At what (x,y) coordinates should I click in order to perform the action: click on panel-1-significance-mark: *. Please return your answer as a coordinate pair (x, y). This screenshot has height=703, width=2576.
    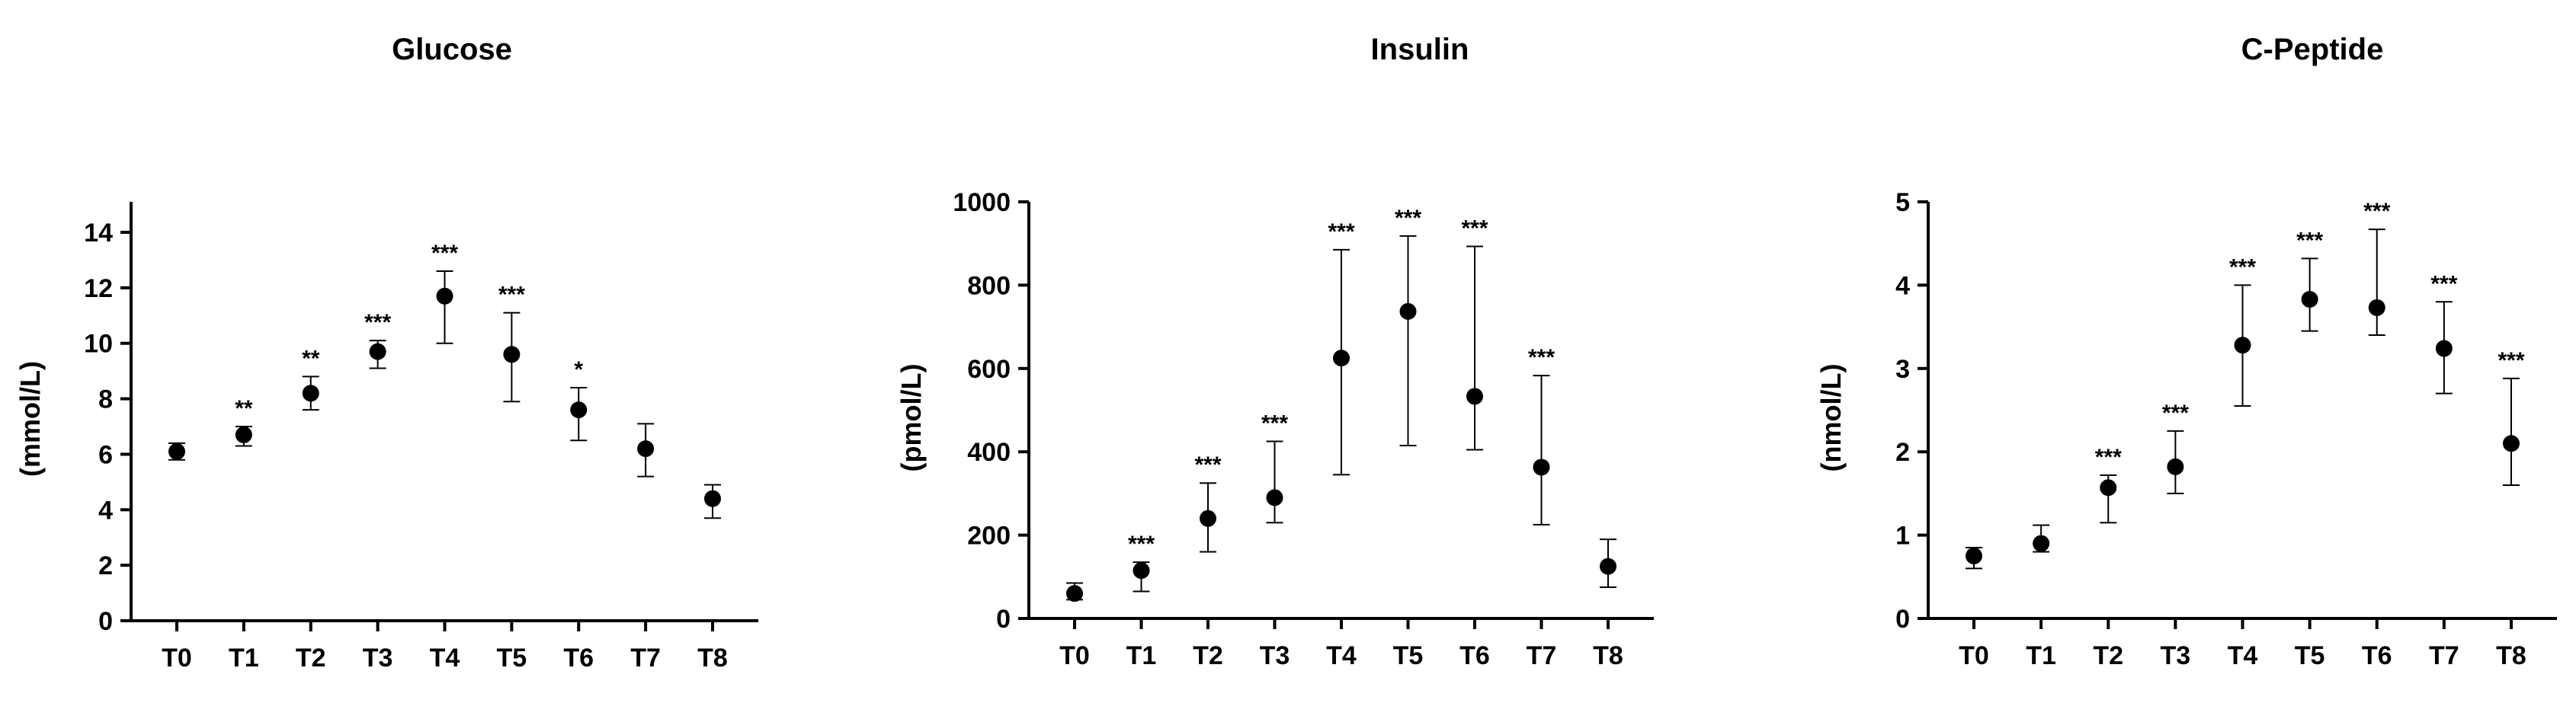
    Looking at the image, I should click on (578, 369).